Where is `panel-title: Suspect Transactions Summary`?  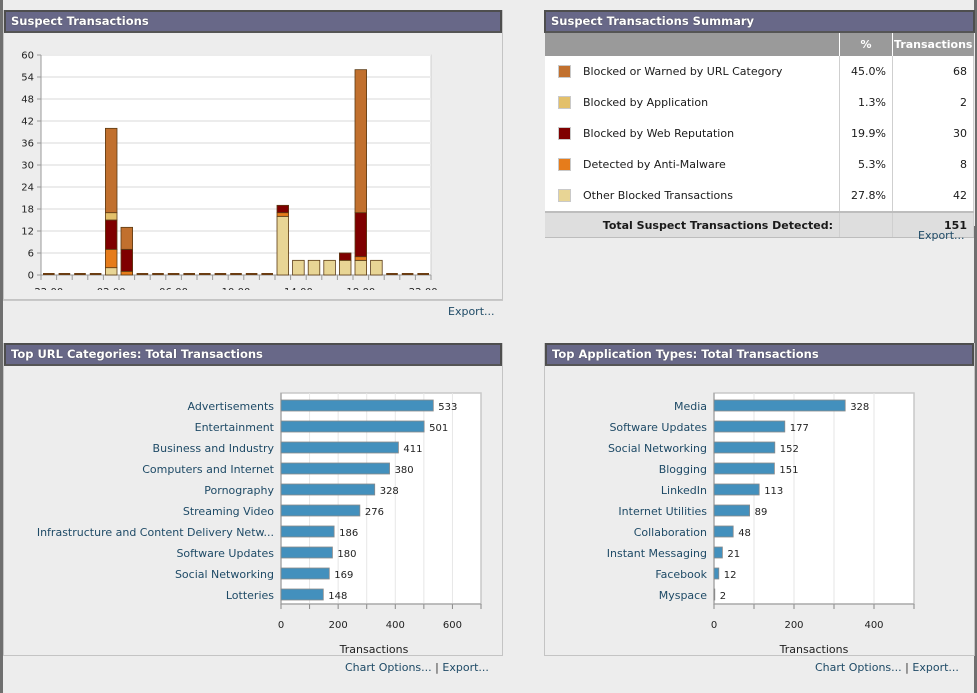
panel-title: Suspect Transactions Summary is located at coordinates (759, 21).